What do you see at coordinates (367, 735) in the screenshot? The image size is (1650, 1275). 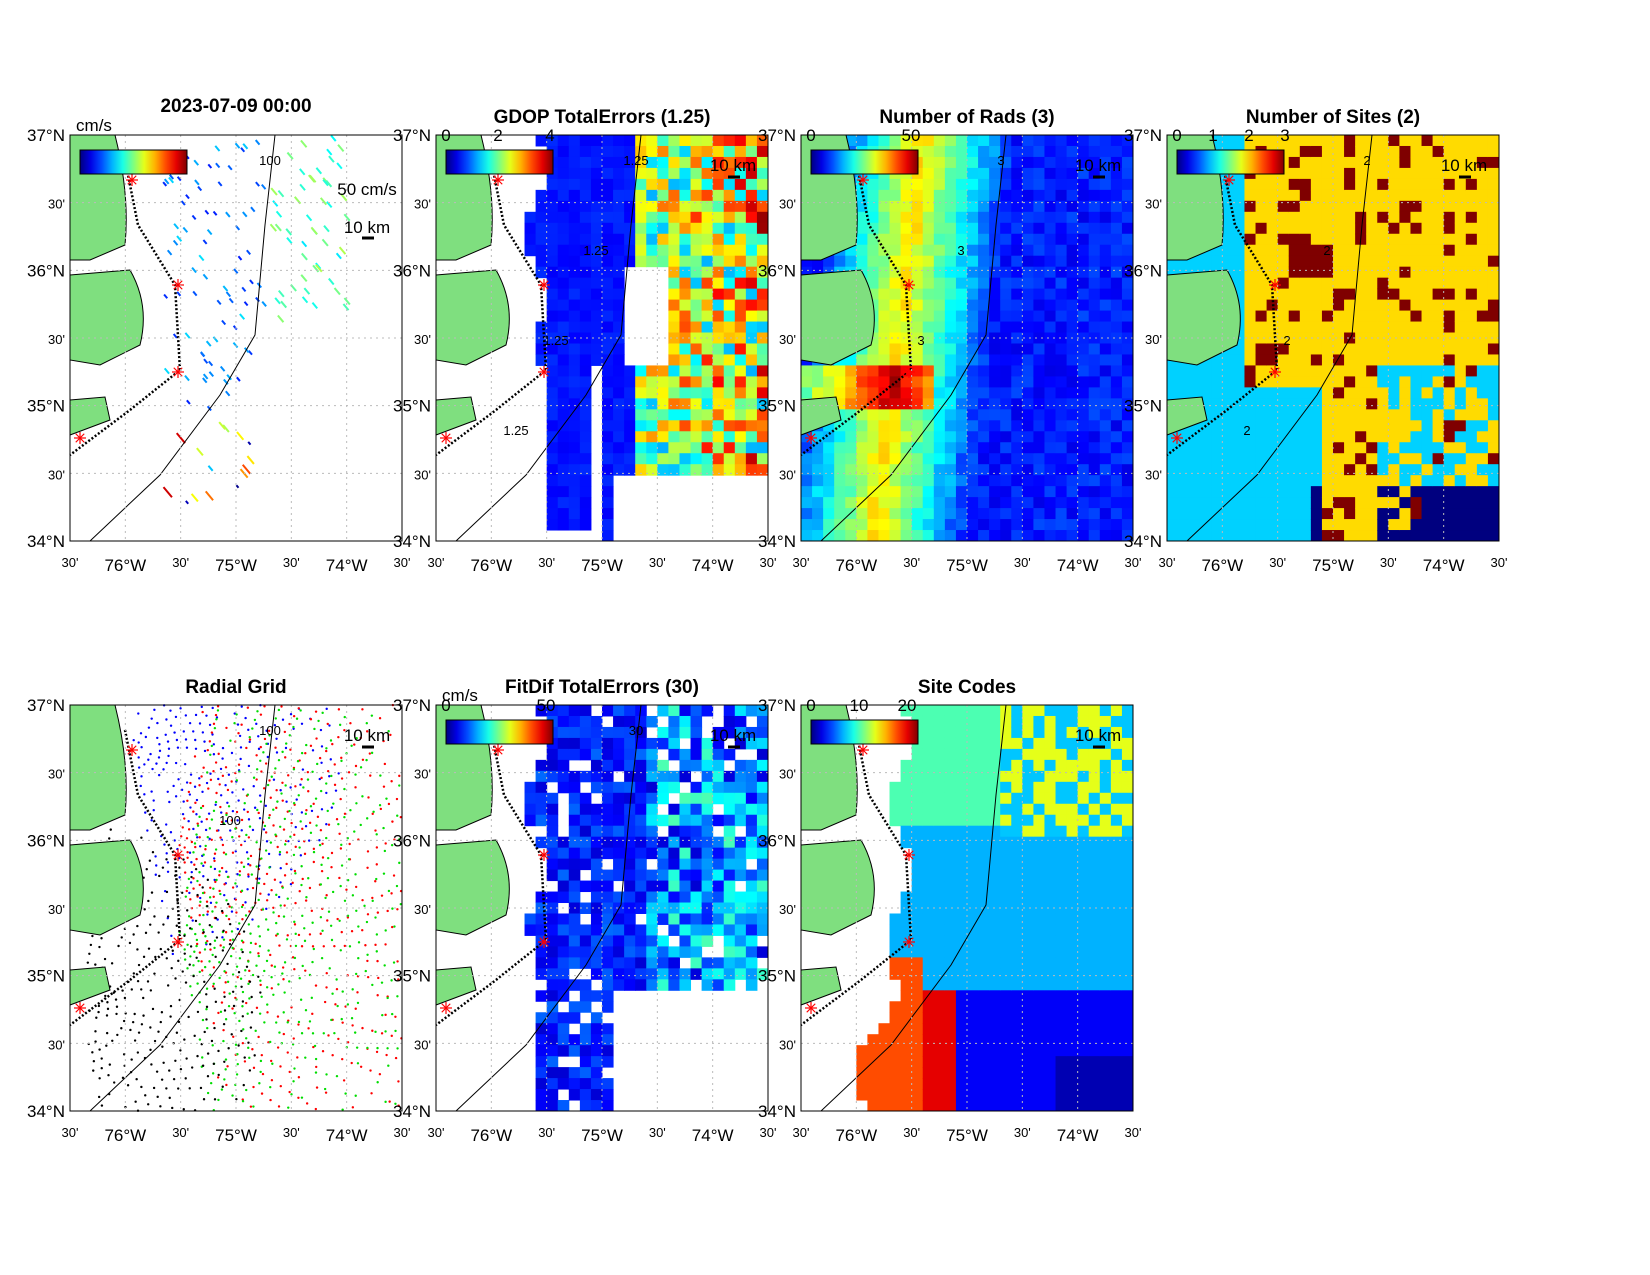 I see `scale-bar-label: 10 km` at bounding box center [367, 735].